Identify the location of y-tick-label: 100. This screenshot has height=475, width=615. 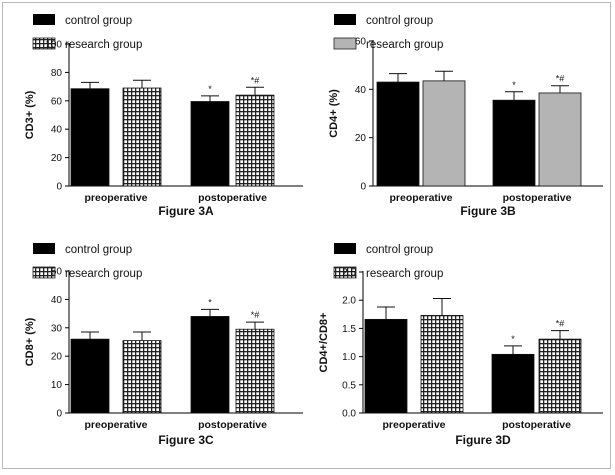
(53, 45).